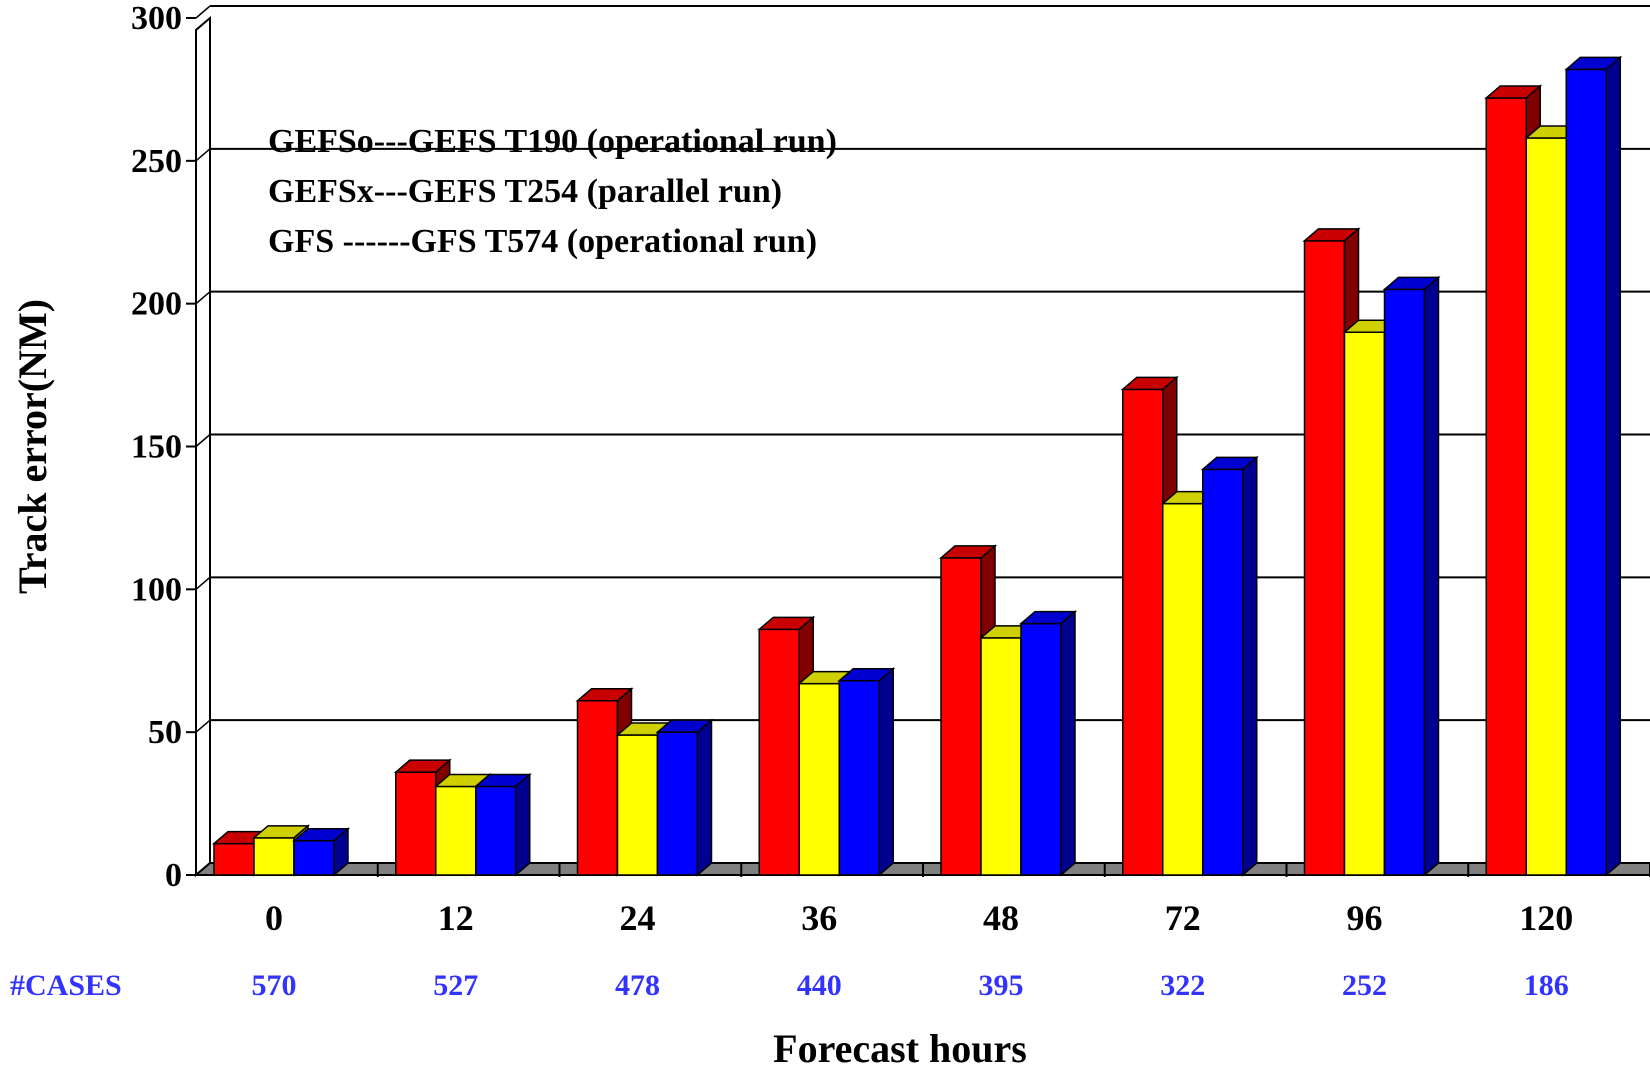  Describe the element at coordinates (173, 875) in the screenshot. I see `y-tick-label: 0` at that location.